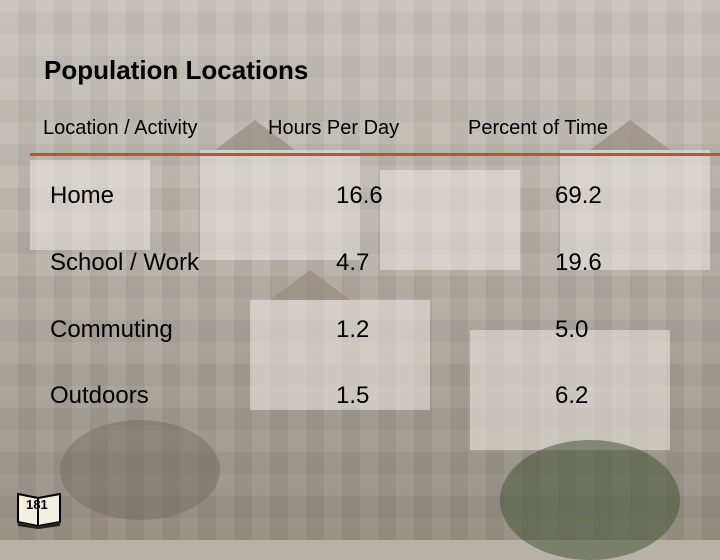 The image size is (720, 560). I want to click on column-header-percent: Percent of Time, so click(538, 128).